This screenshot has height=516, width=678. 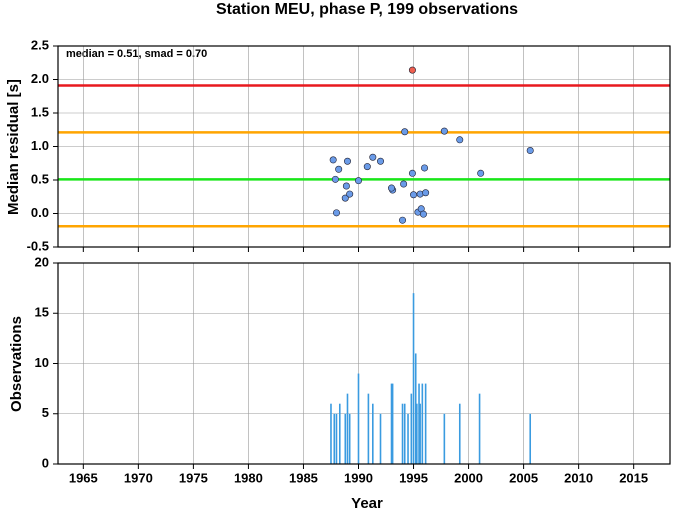 What do you see at coordinates (83, 477) in the screenshot?
I see `x-tick-label: 1965` at bounding box center [83, 477].